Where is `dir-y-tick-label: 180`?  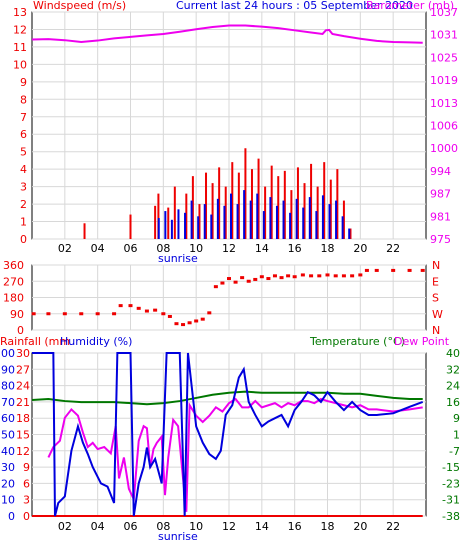 dir-y-tick-label: 180 is located at coordinates (13, 298).